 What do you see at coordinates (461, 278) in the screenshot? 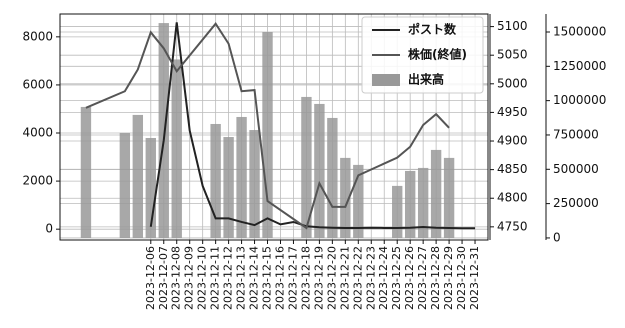
I see `x-tick-label: 2023-12-30` at bounding box center [461, 278].